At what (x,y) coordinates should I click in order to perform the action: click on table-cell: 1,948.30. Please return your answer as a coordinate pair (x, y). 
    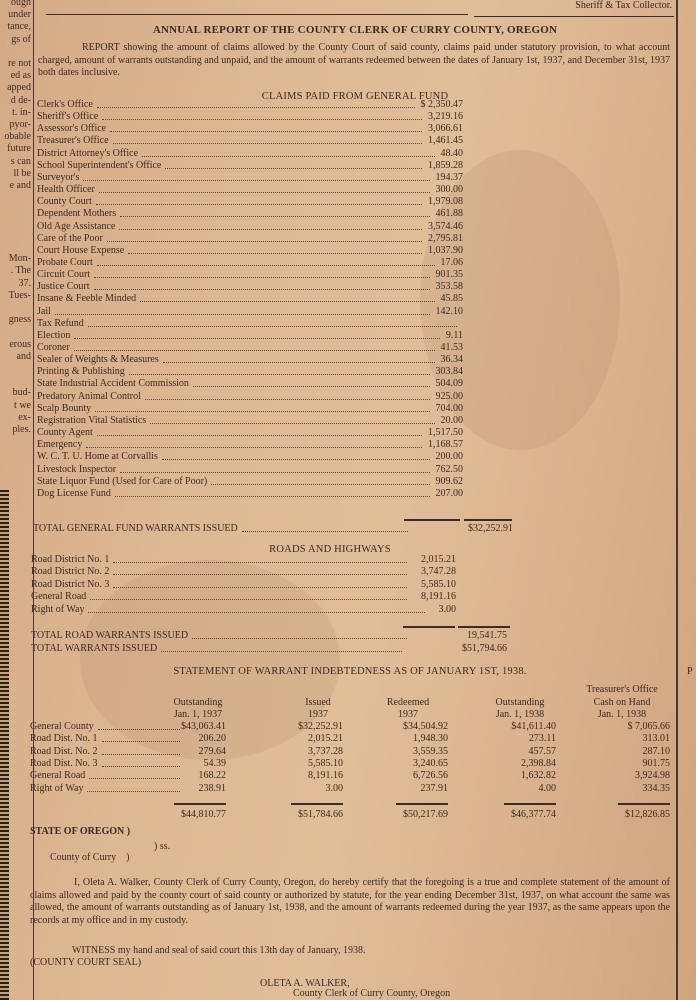
    Looking at the image, I should click on (430, 739).